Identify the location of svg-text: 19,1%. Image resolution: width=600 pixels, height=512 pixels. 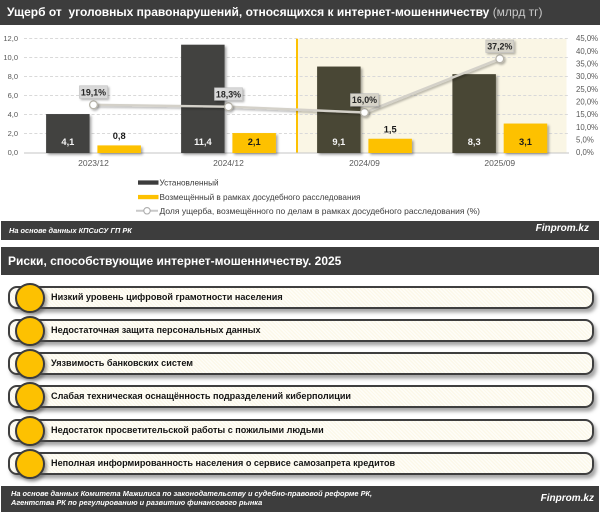
(93, 92).